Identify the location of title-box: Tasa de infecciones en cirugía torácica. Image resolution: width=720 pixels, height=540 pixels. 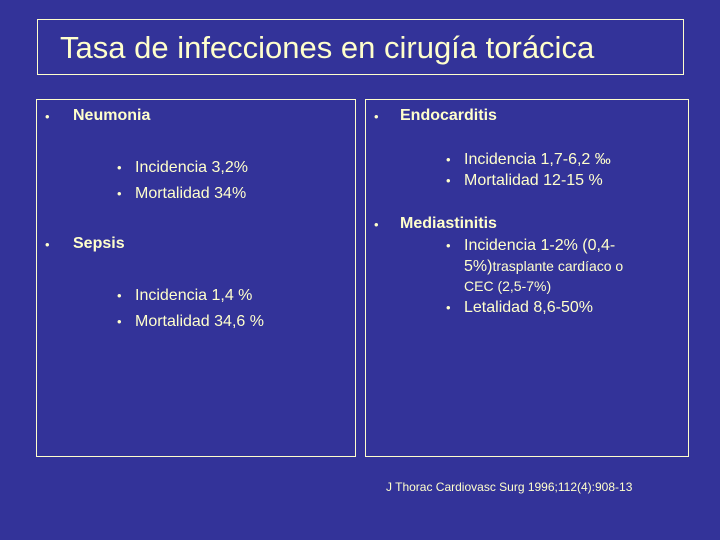
(360, 47).